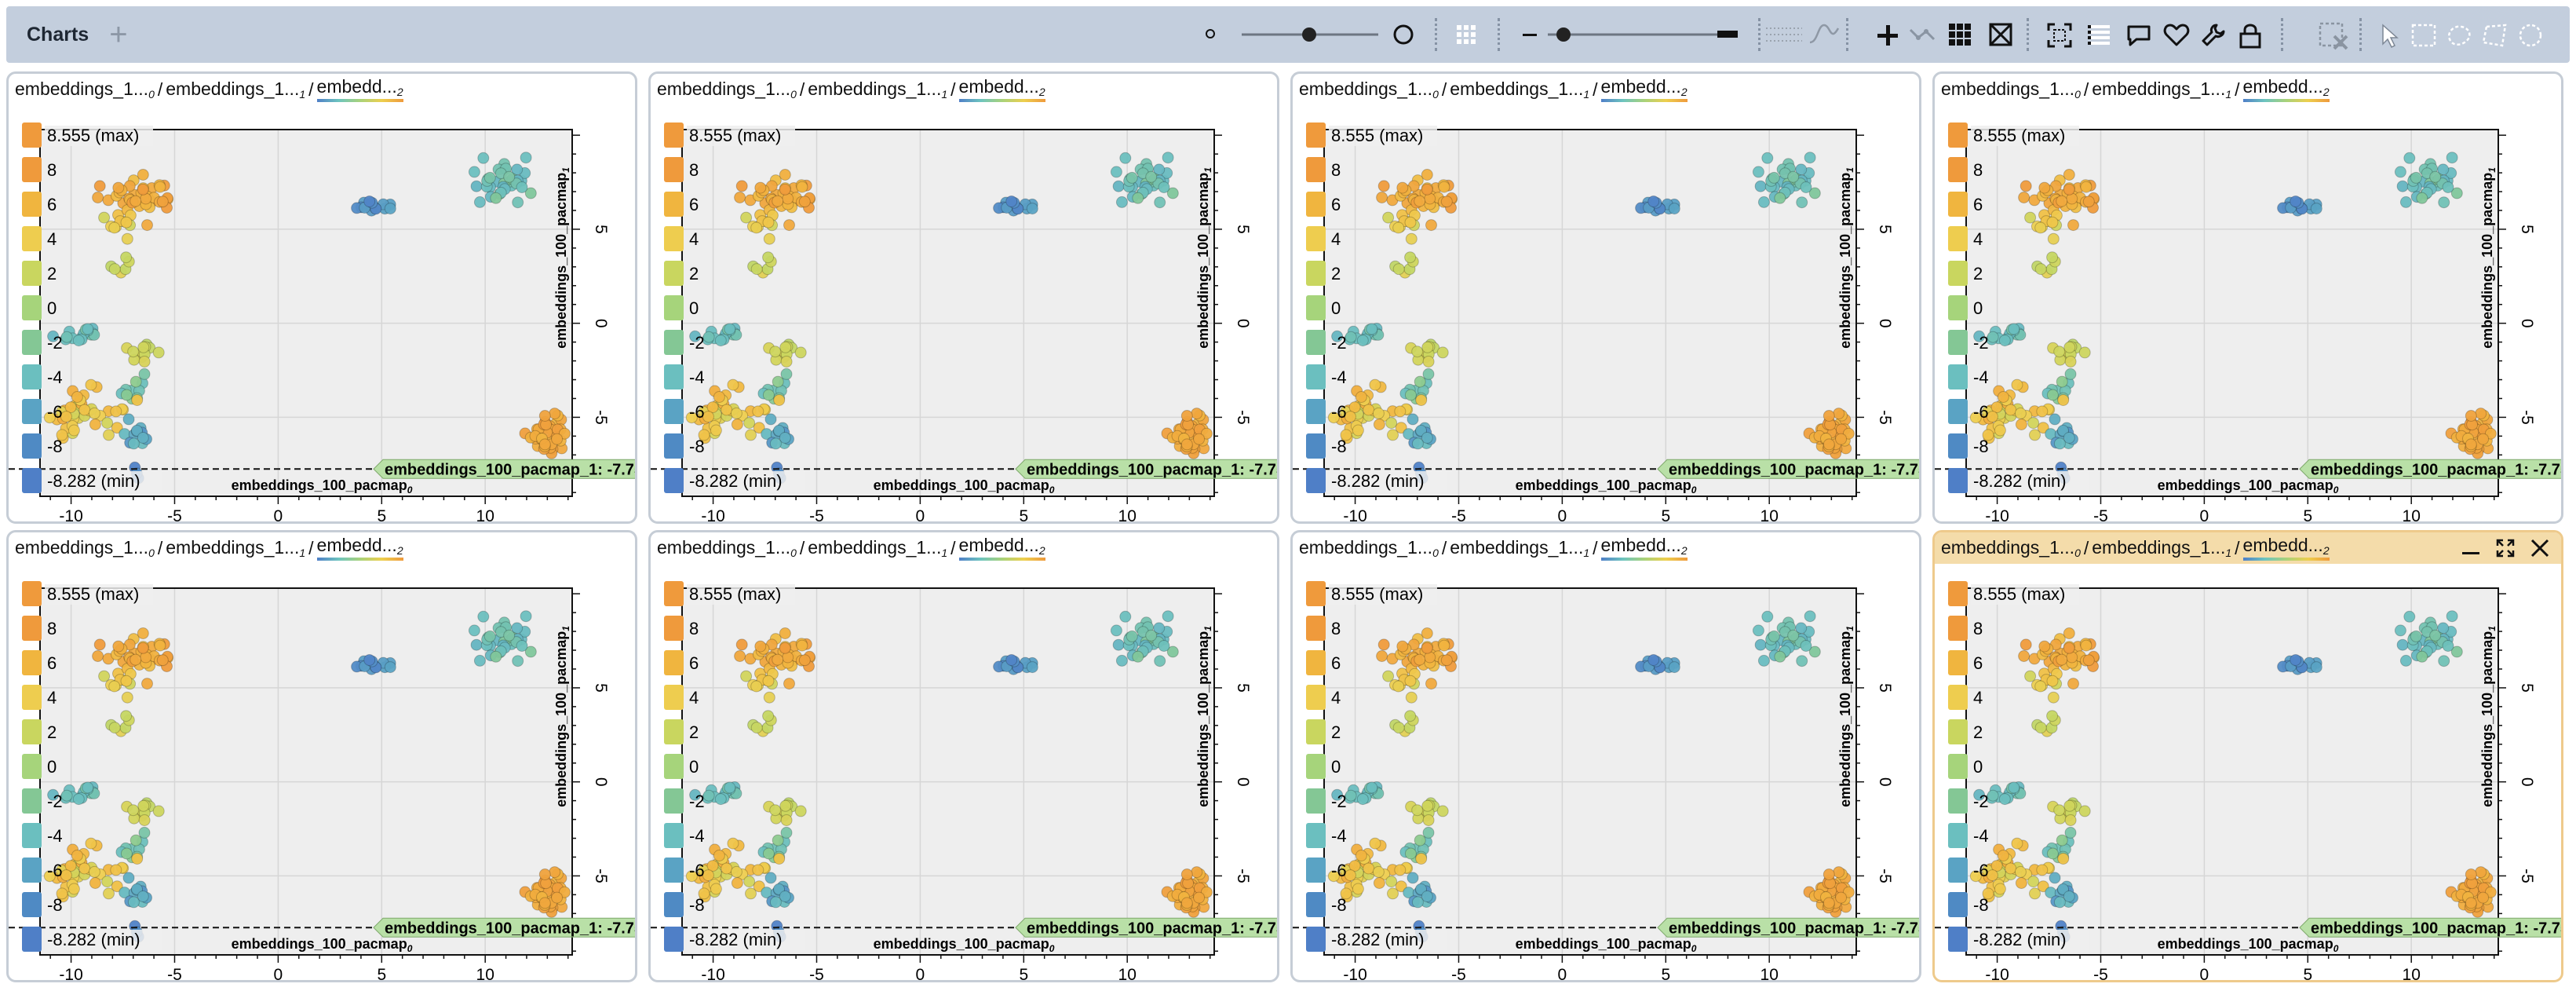 This screenshot has height=991, width=2576. What do you see at coordinates (2286, 548) in the screenshot?
I see `breadcrumb-color-axis: embedd...2` at bounding box center [2286, 548].